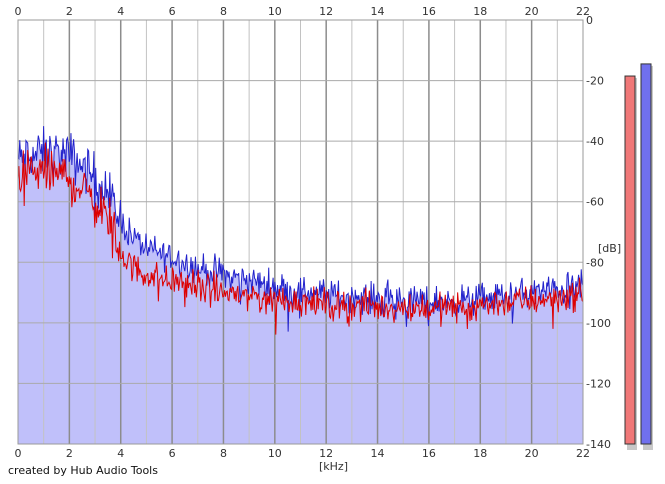 Image resolution: width=665 pixels, height=484 pixels. I want to click on x-tick-label-top: 18, so click(480, 11).